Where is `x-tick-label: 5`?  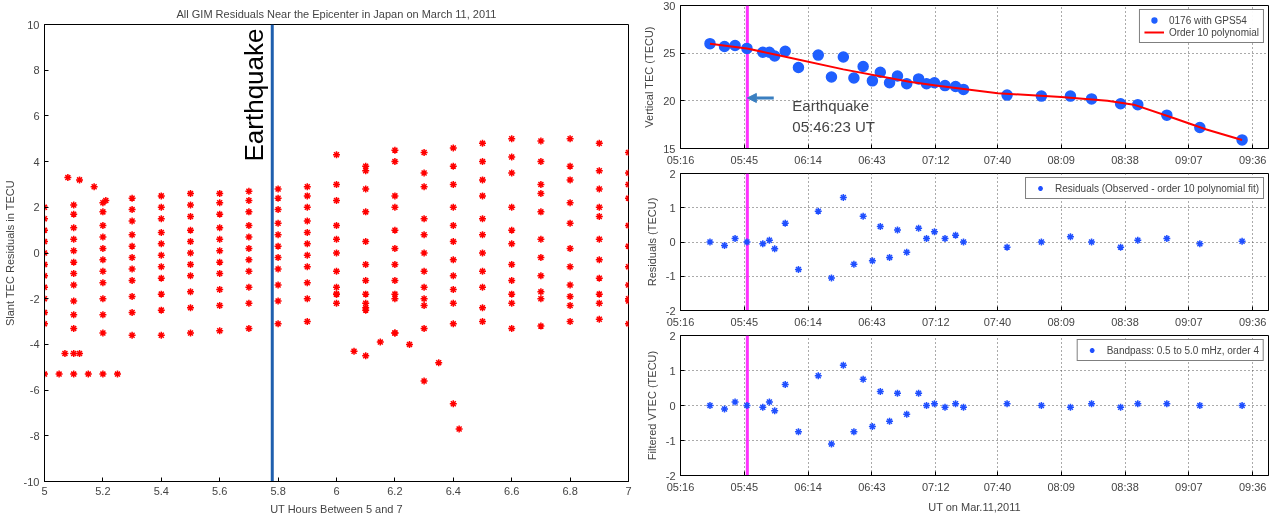 x-tick-label: 5 is located at coordinates (44, 490).